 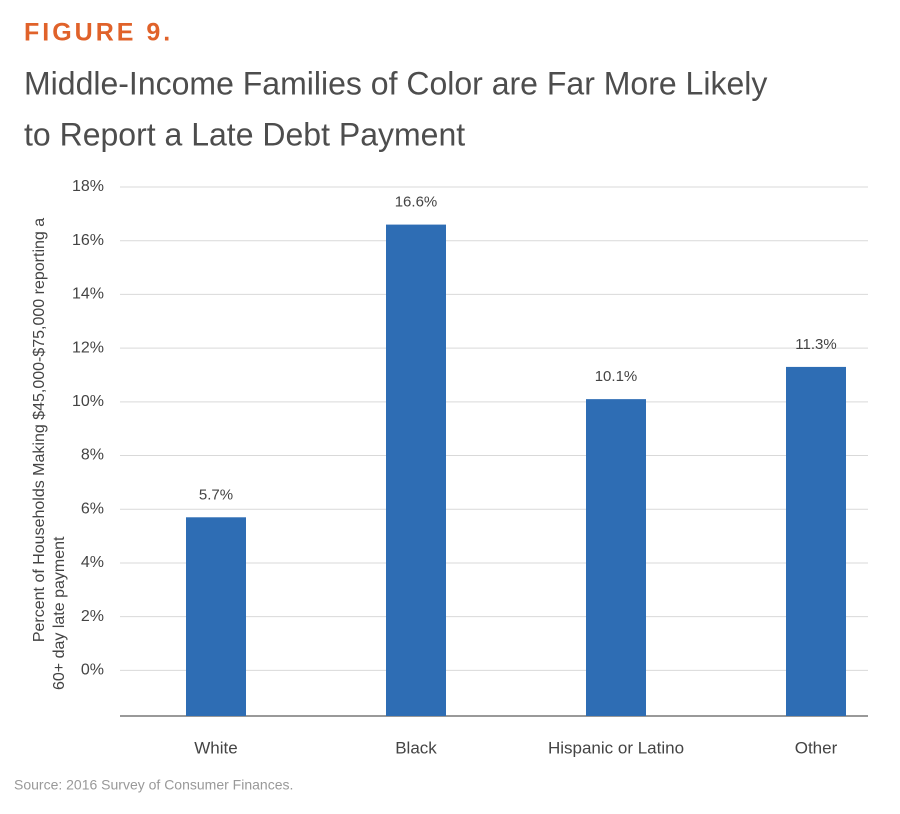 I want to click on x-tick-label: White, so click(x=215, y=747).